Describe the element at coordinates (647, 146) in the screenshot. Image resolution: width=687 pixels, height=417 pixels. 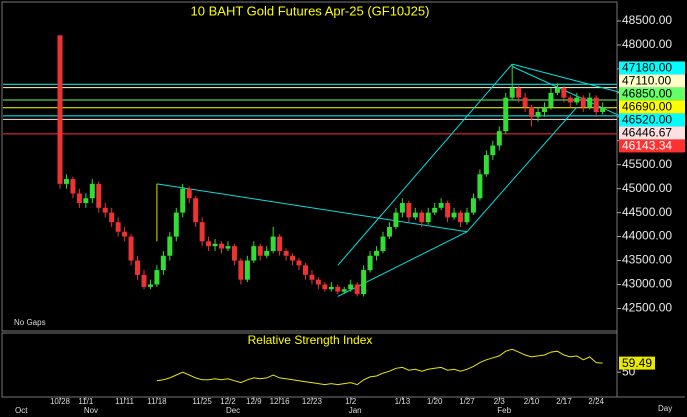
I see `level-label: 46143.34` at that location.